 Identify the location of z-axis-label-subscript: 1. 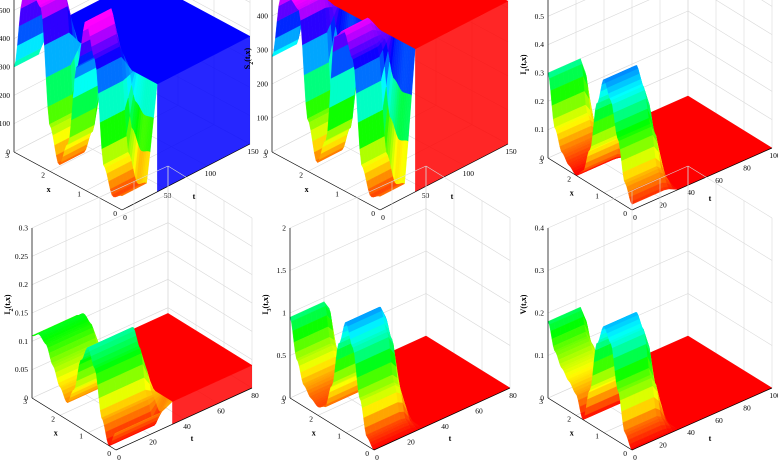
(528, 69).